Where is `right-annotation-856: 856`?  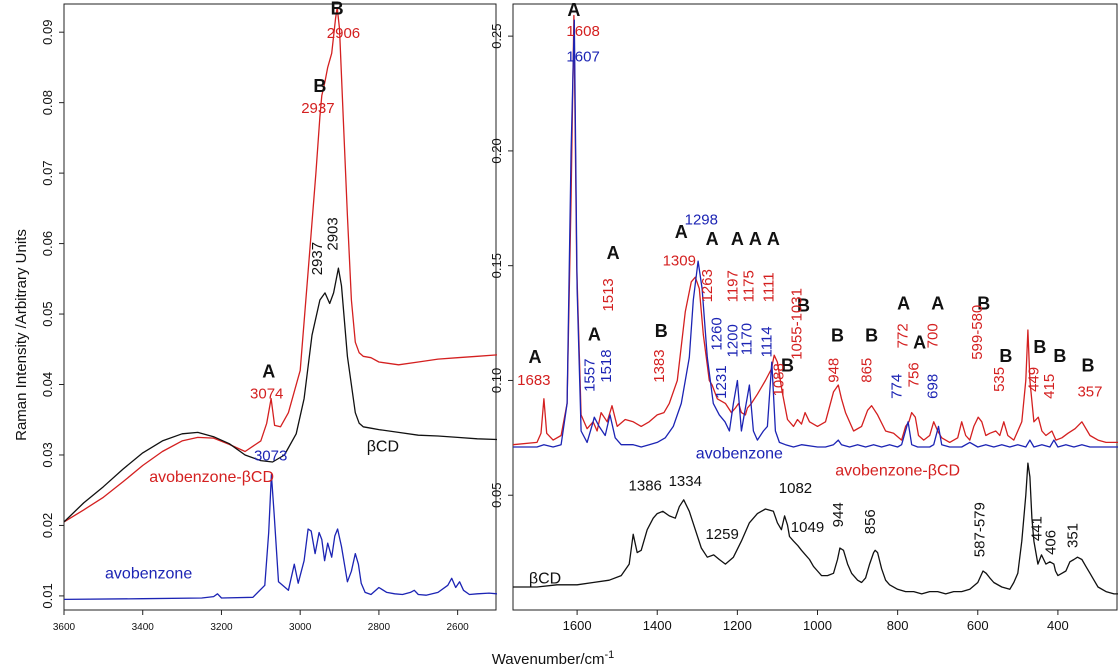 right-annotation-856: 856 is located at coordinates (870, 521).